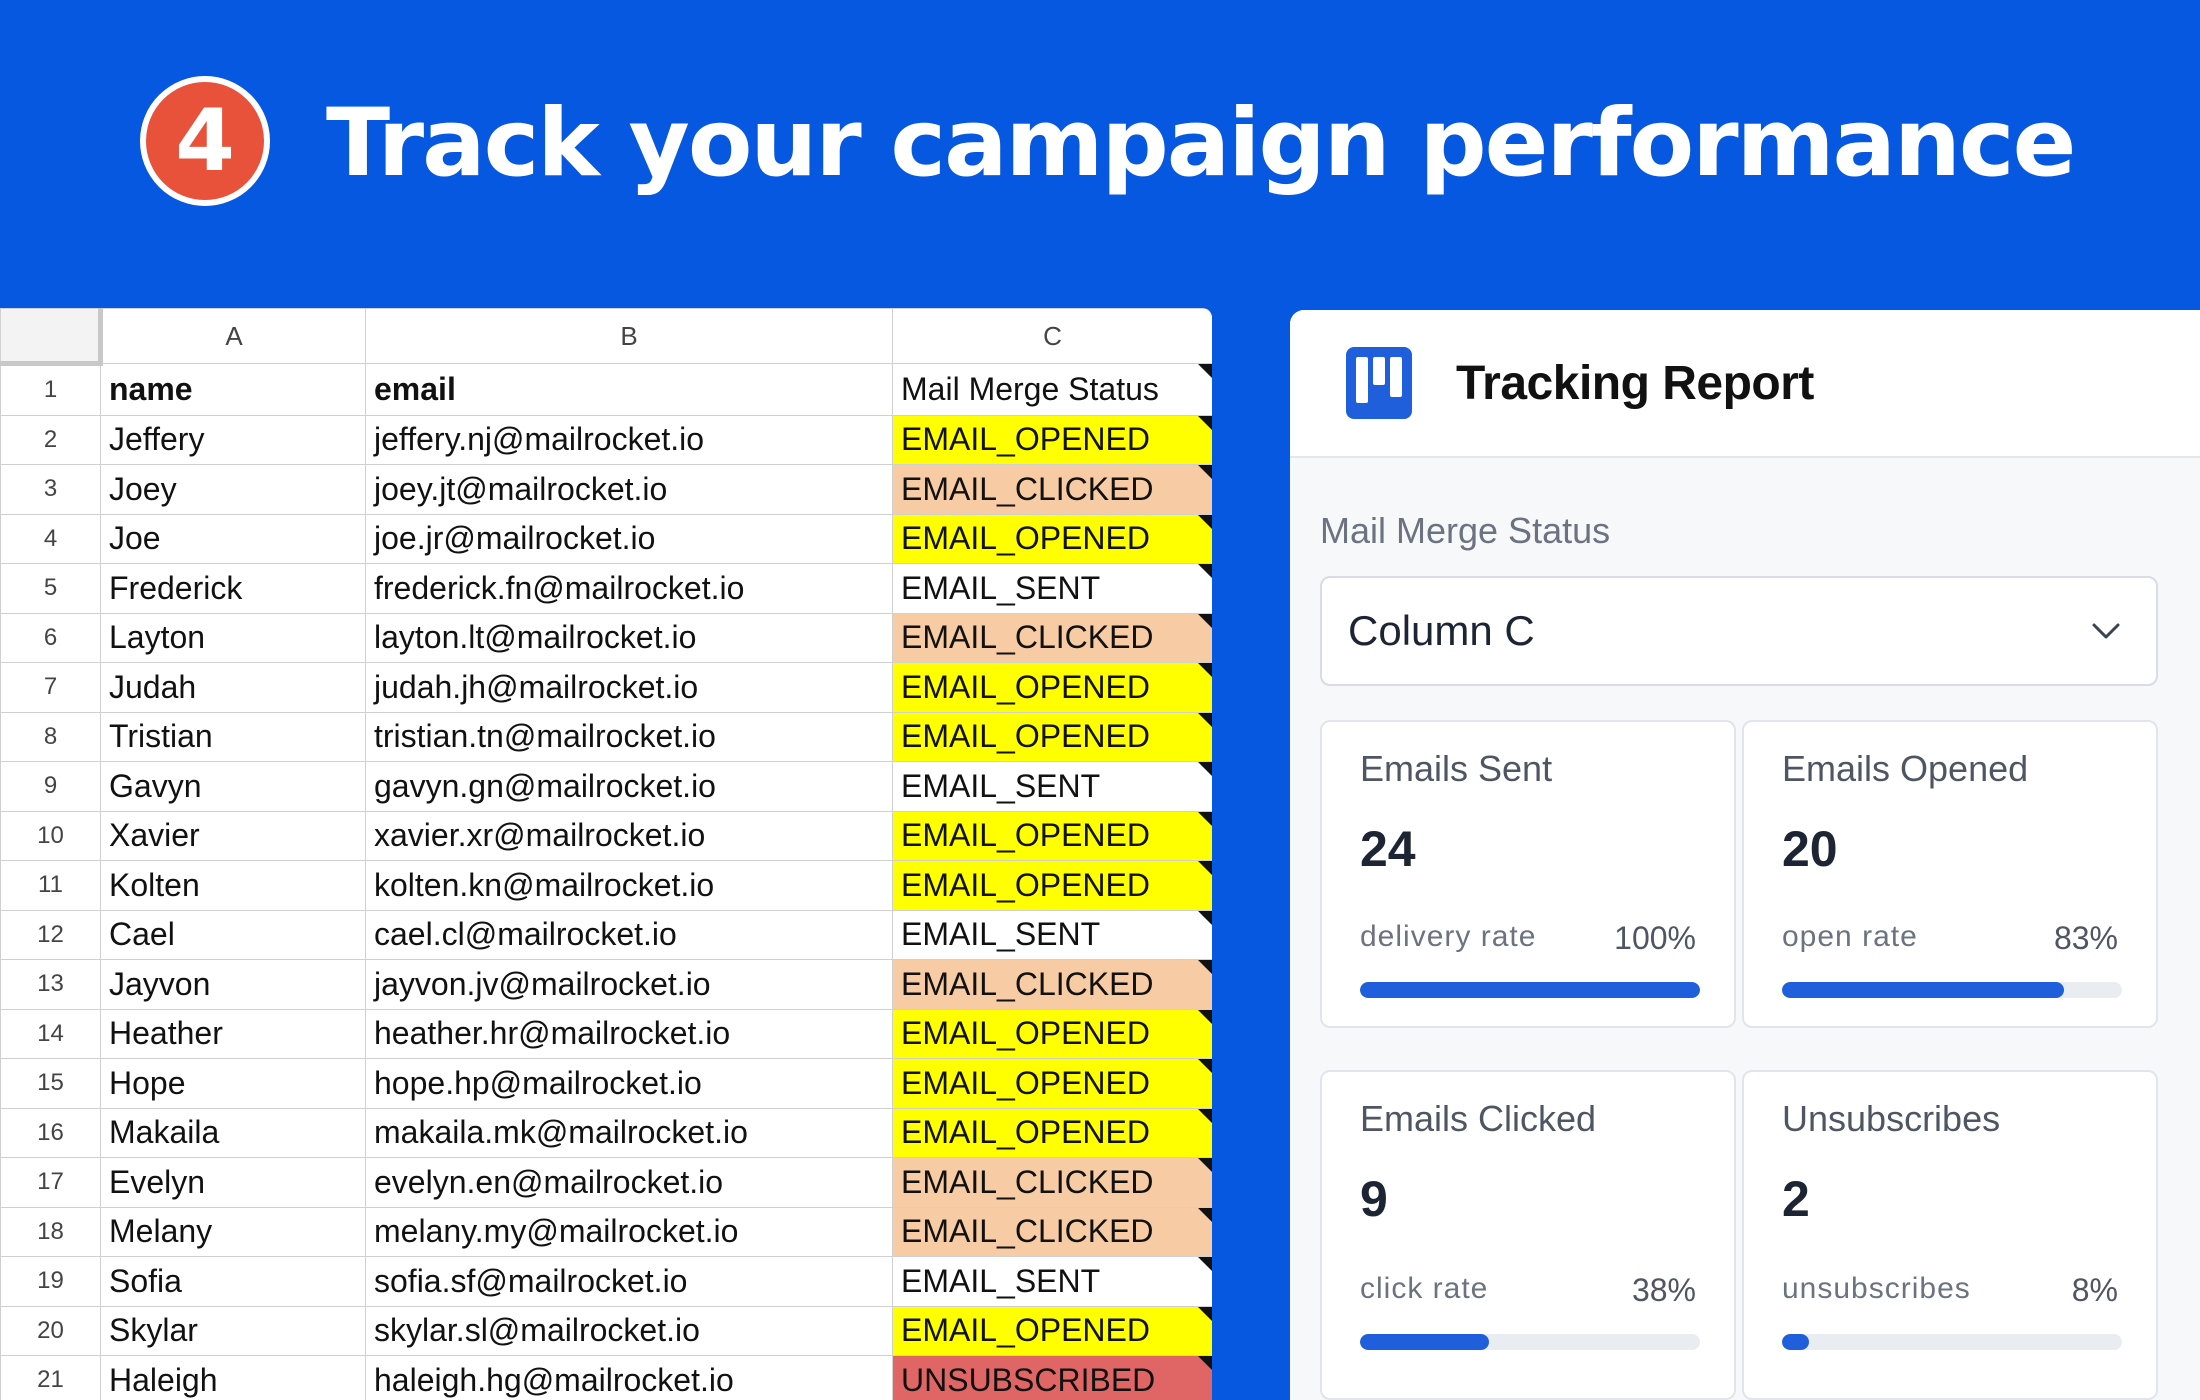  What do you see at coordinates (629, 1281) in the screenshot?
I see `cell-email: sofia.sf@mailrocket.io` at bounding box center [629, 1281].